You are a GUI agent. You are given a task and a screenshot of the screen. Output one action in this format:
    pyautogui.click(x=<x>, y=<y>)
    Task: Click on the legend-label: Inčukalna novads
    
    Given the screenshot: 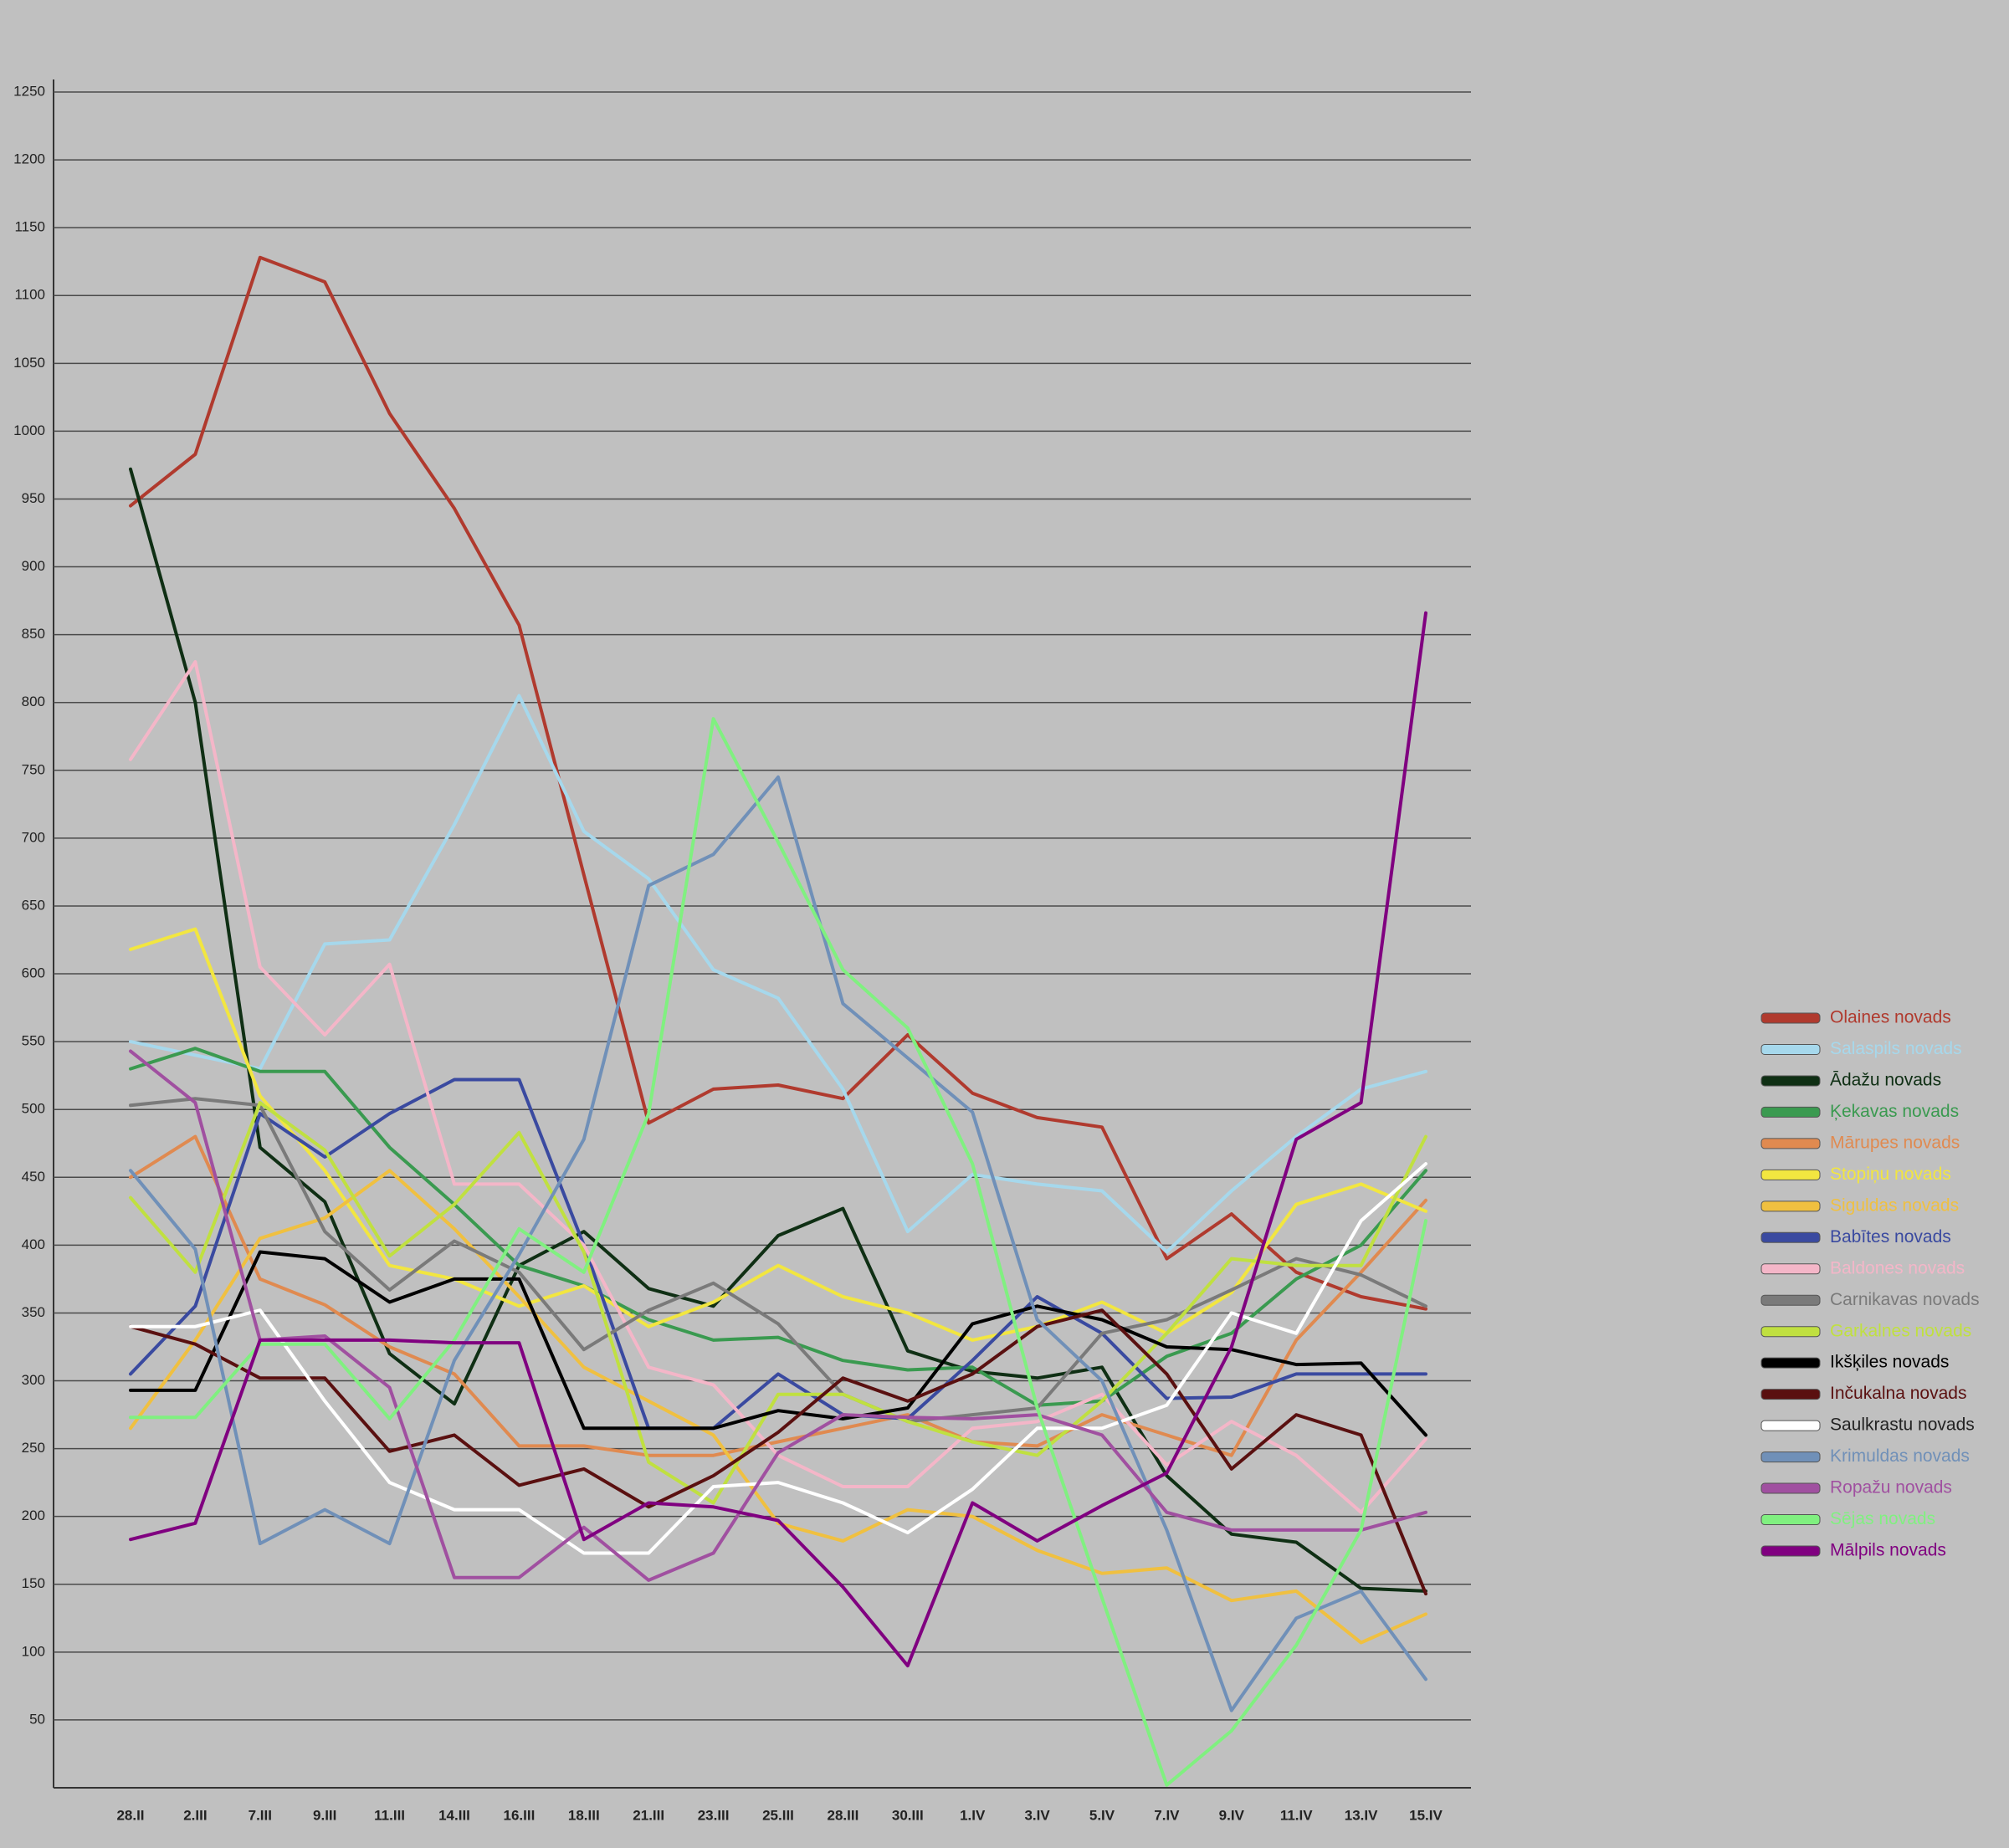 What is the action you would take?
    pyautogui.click(x=1898, y=1393)
    